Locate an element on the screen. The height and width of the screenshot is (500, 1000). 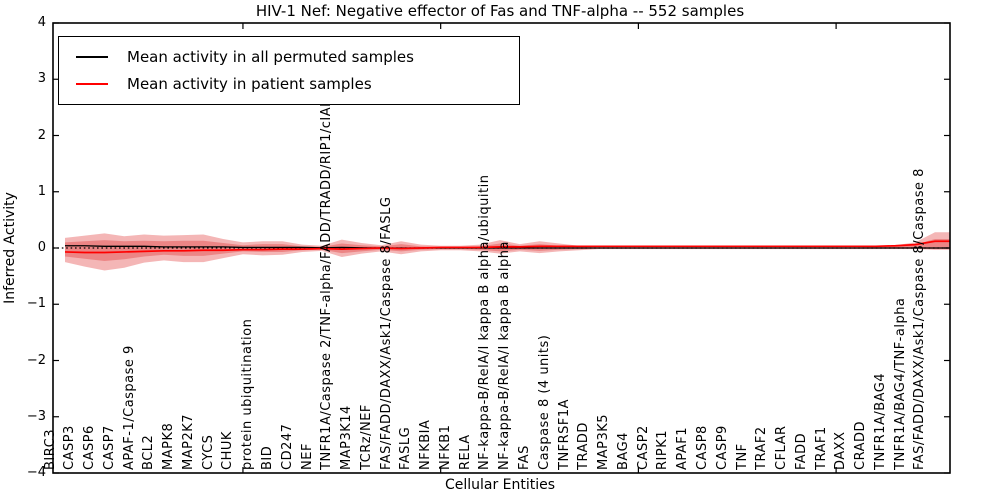
entity-label: CASP6 is located at coordinates (90, 447).